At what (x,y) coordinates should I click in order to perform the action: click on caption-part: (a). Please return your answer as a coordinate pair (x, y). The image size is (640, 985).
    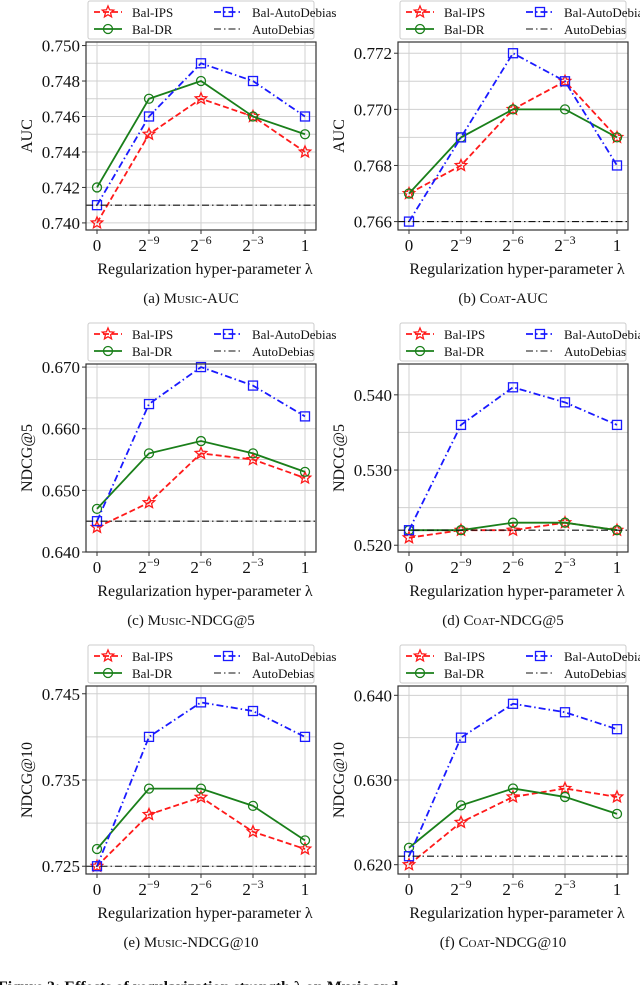
    Looking at the image, I should click on (153, 299).